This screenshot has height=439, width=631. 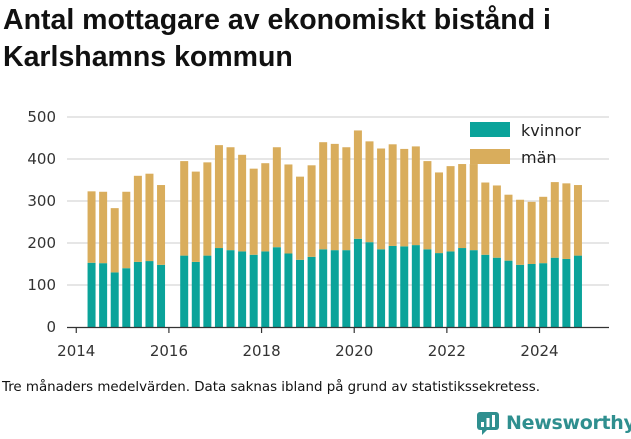 I want to click on legend-swatch-kvinnor, so click(x=490, y=129).